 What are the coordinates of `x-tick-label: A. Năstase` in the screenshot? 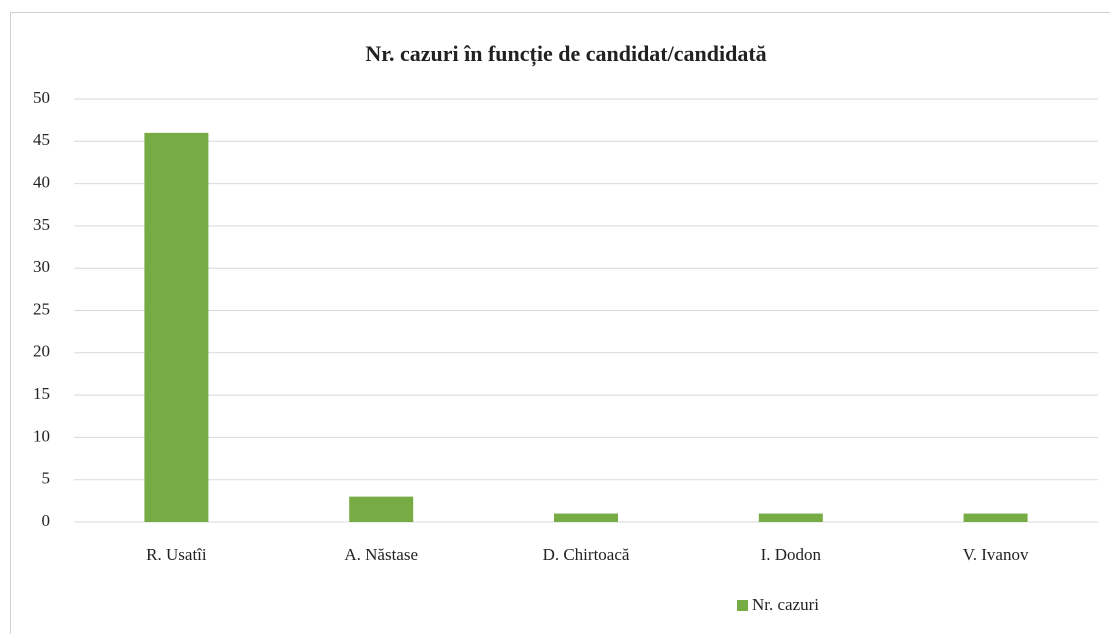 It's located at (381, 554).